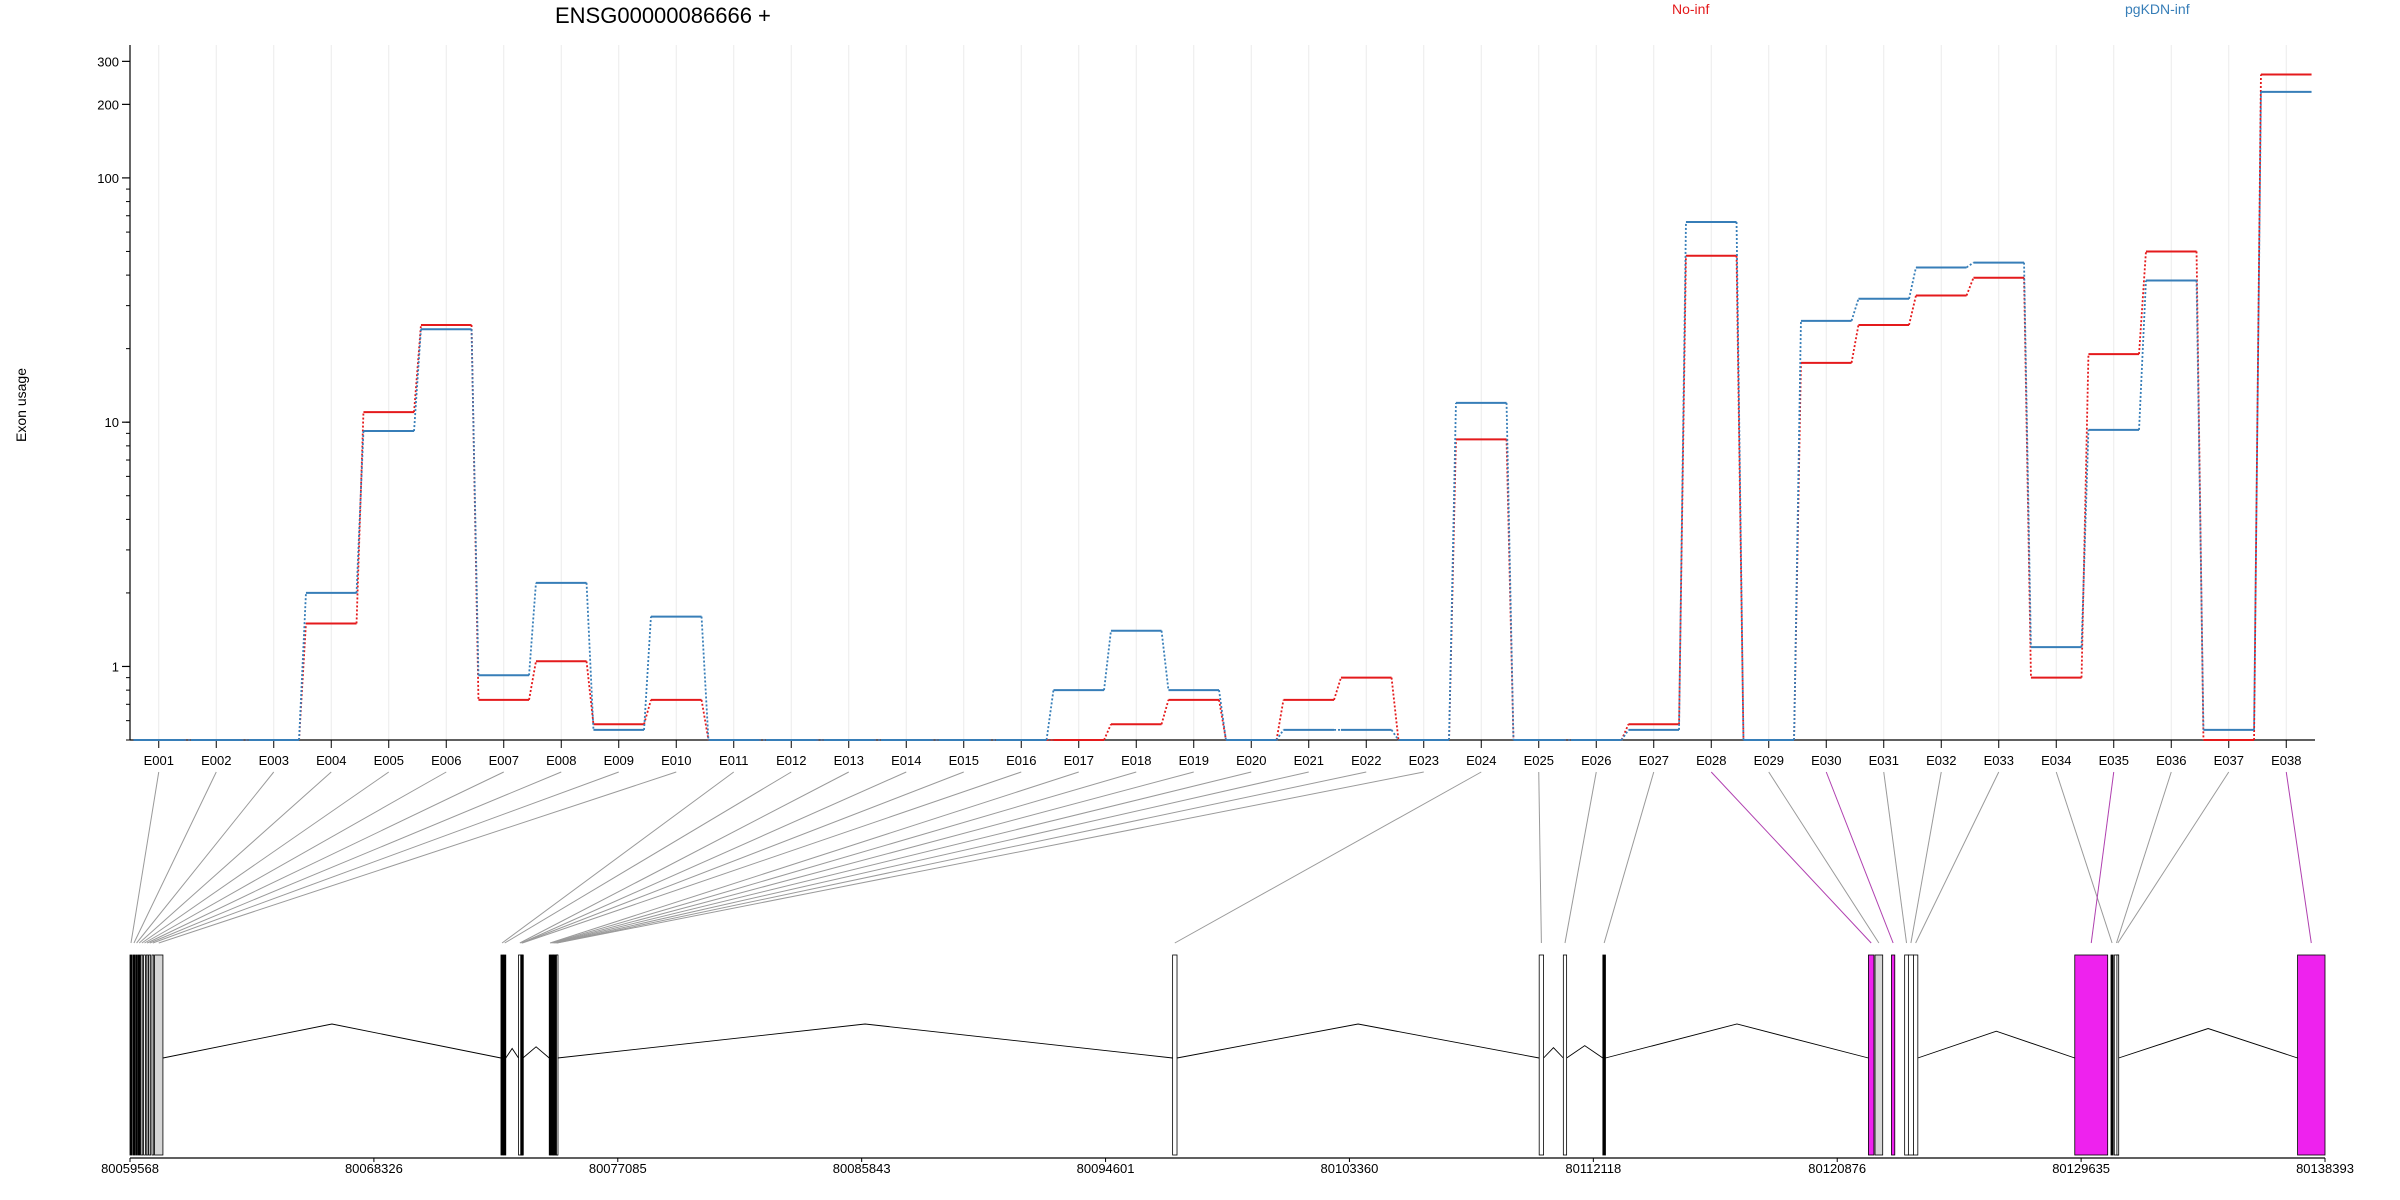 Image resolution: width=2400 pixels, height=1200 pixels. What do you see at coordinates (1910, 1055) in the screenshot?
I see `exon-box-E032` at bounding box center [1910, 1055].